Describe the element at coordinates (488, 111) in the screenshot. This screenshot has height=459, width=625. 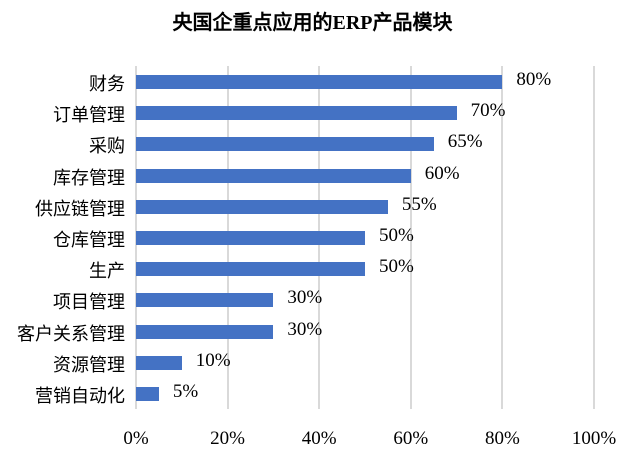
I see `data-label: 70%` at that location.